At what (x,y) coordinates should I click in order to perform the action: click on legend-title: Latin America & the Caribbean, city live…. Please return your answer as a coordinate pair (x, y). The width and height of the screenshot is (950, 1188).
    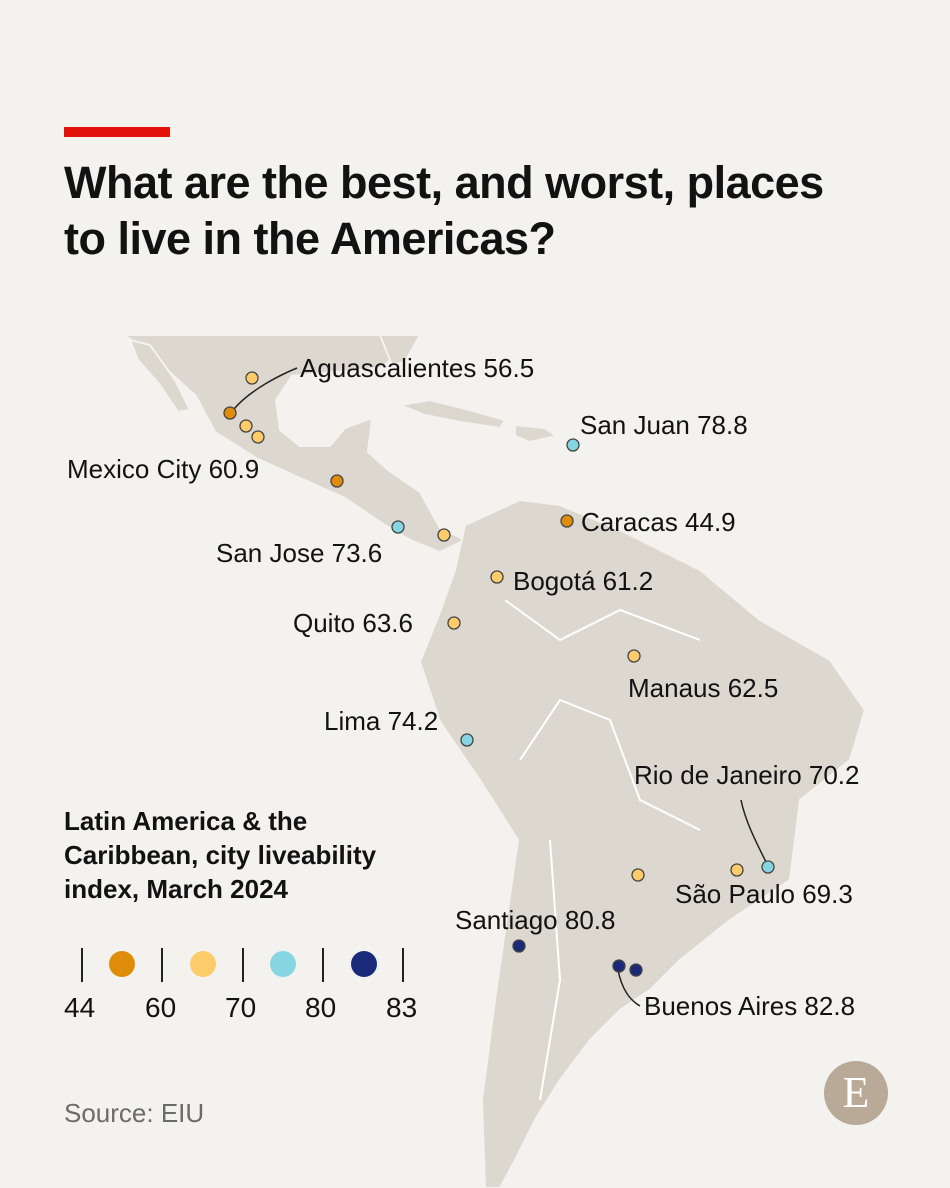
    Looking at the image, I should click on (220, 855).